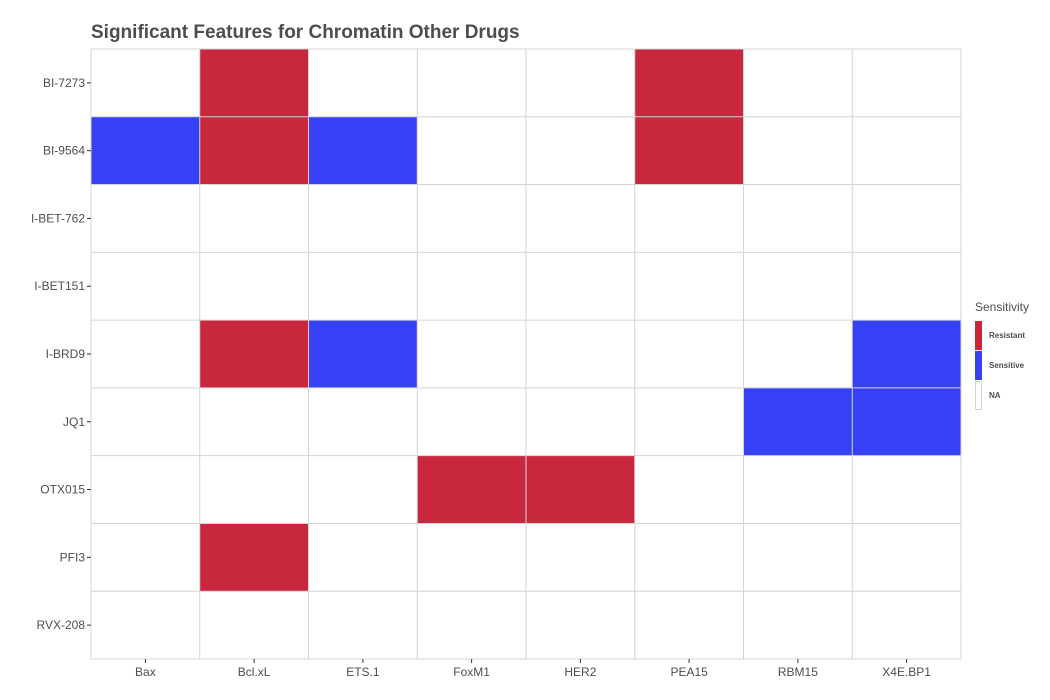 Image resolution: width=1050 pixels, height=700 pixels. I want to click on legend-item-sensitive: Sensitive, so click(1002, 365).